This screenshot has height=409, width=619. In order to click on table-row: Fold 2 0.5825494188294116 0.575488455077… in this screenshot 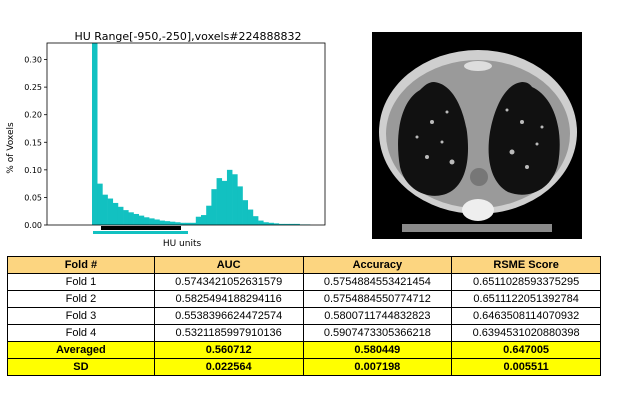, I will do `click(304, 299)`.